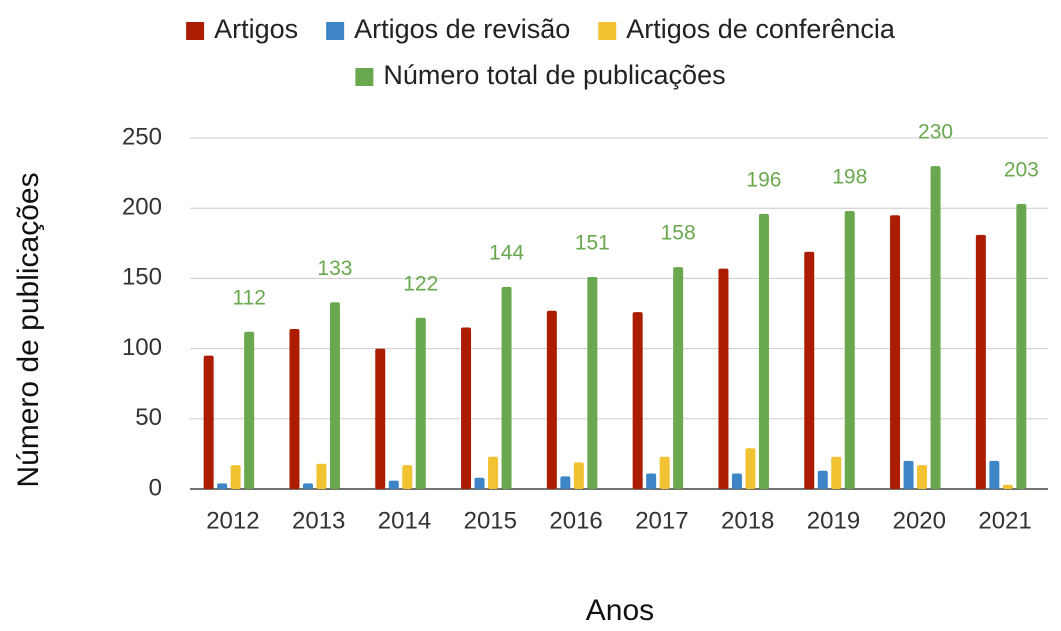 The height and width of the screenshot is (631, 1061). I want to click on data-label: 151, so click(592, 243).